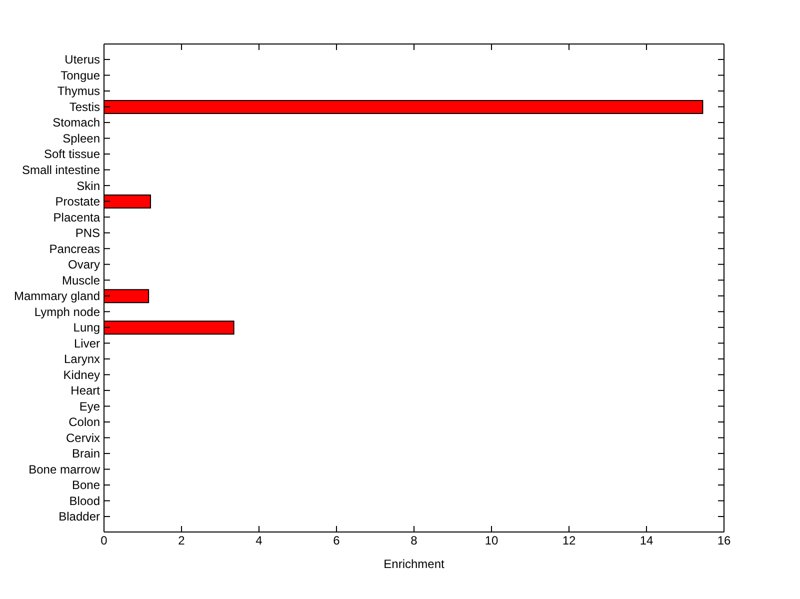 The height and width of the screenshot is (599, 800). What do you see at coordinates (80, 75) in the screenshot?
I see `y-tick-label: Tongue` at bounding box center [80, 75].